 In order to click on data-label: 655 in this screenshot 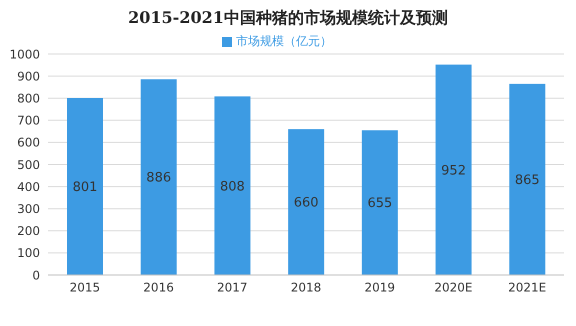, I will do `click(379, 204)`.